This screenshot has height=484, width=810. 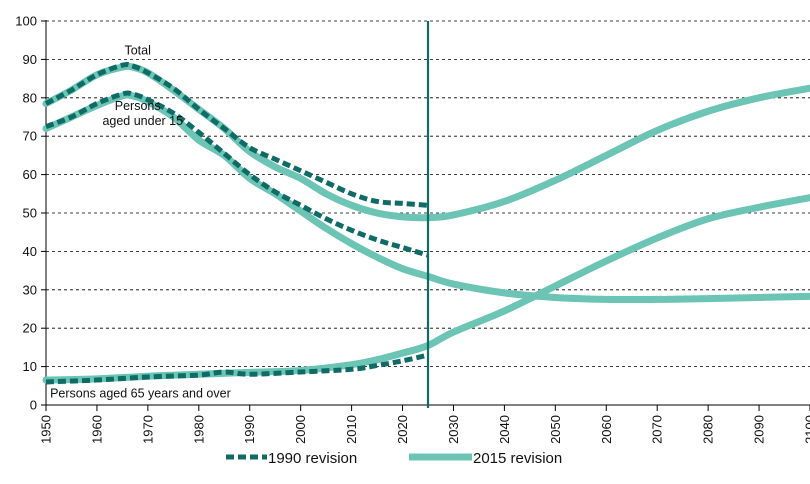 What do you see at coordinates (30, 251) in the screenshot?
I see `y-tick-label: 40` at bounding box center [30, 251].